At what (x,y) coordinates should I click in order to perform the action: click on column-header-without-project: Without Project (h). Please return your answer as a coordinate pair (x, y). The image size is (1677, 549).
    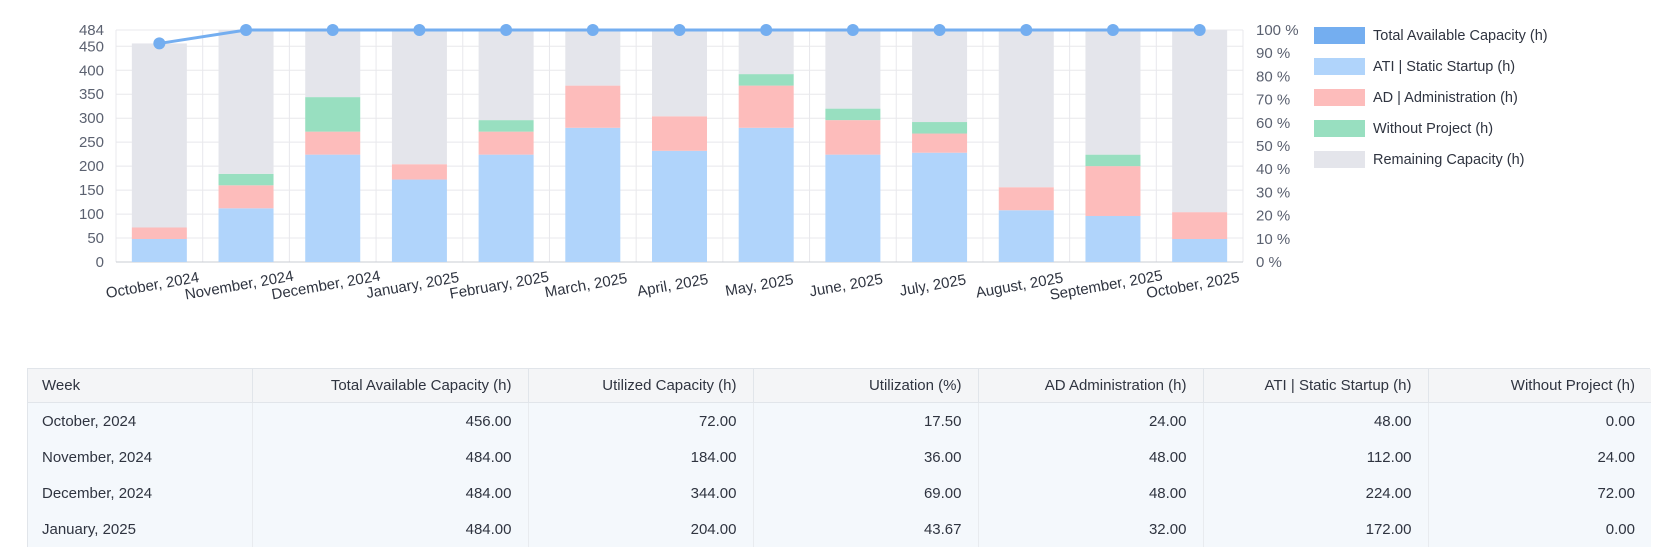
    Looking at the image, I should click on (1539, 386).